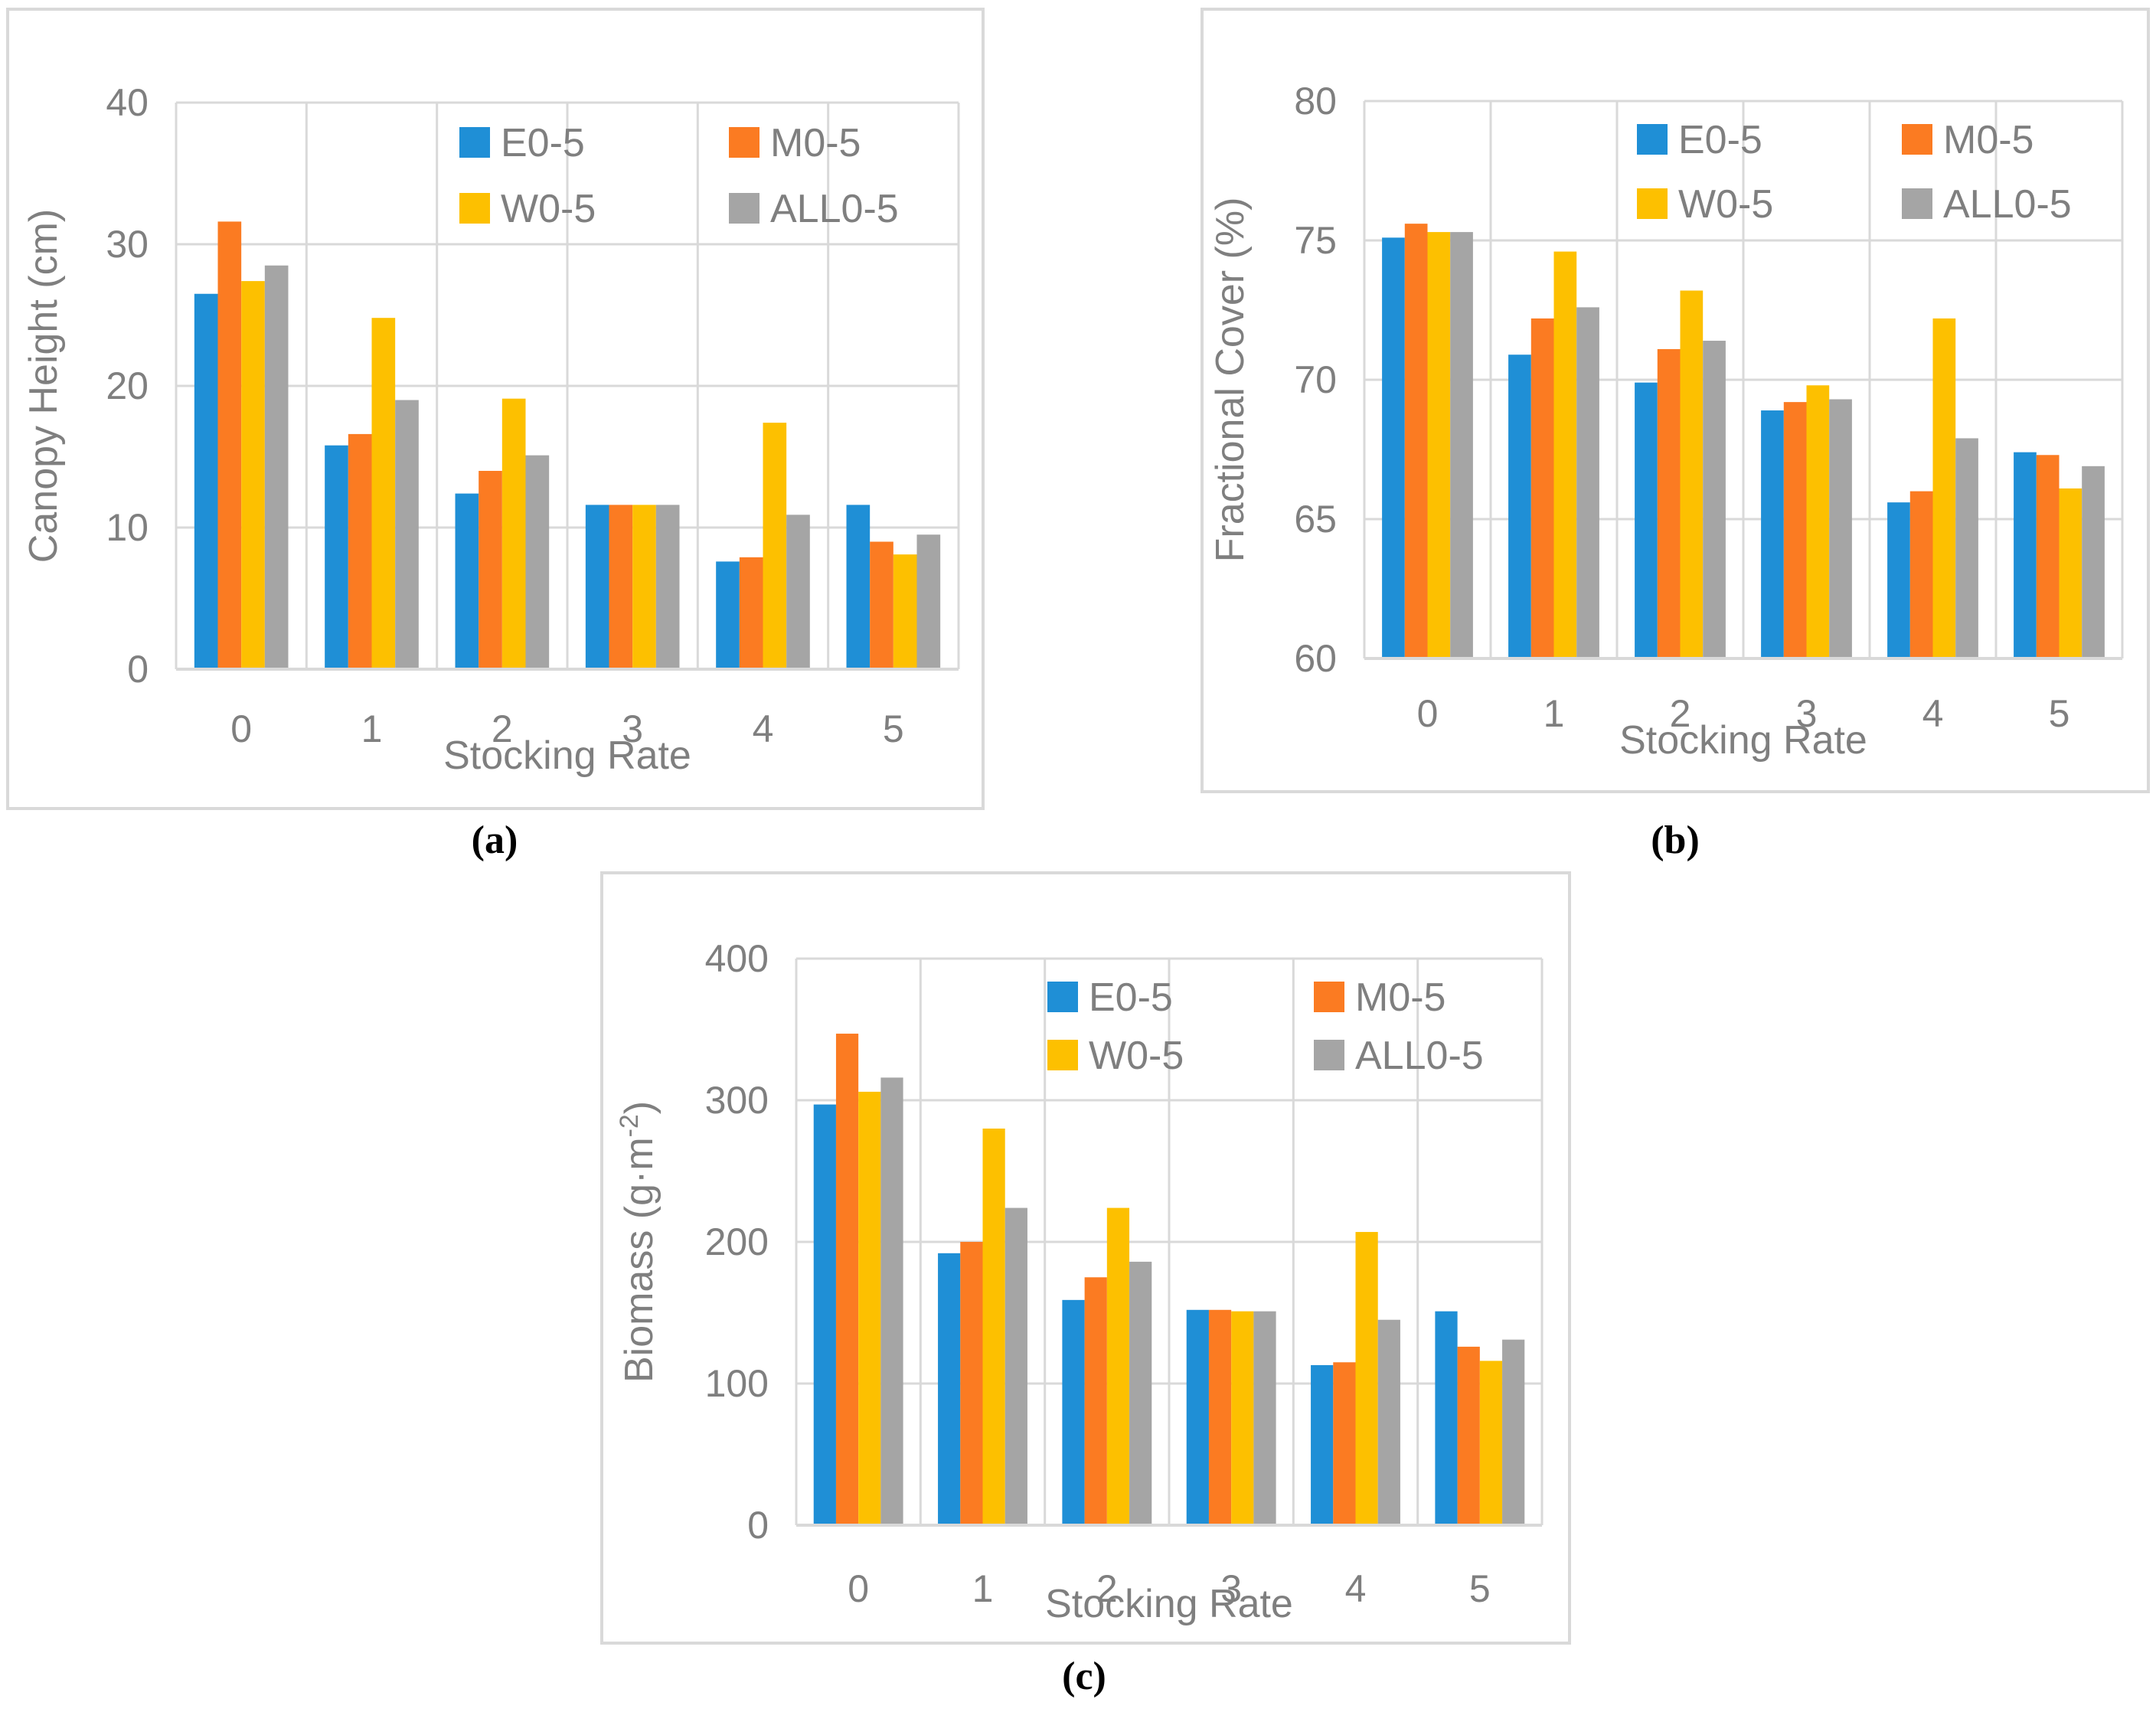  Describe the element at coordinates (1315, 379) in the screenshot. I see `y-tick-label: 70` at that location.